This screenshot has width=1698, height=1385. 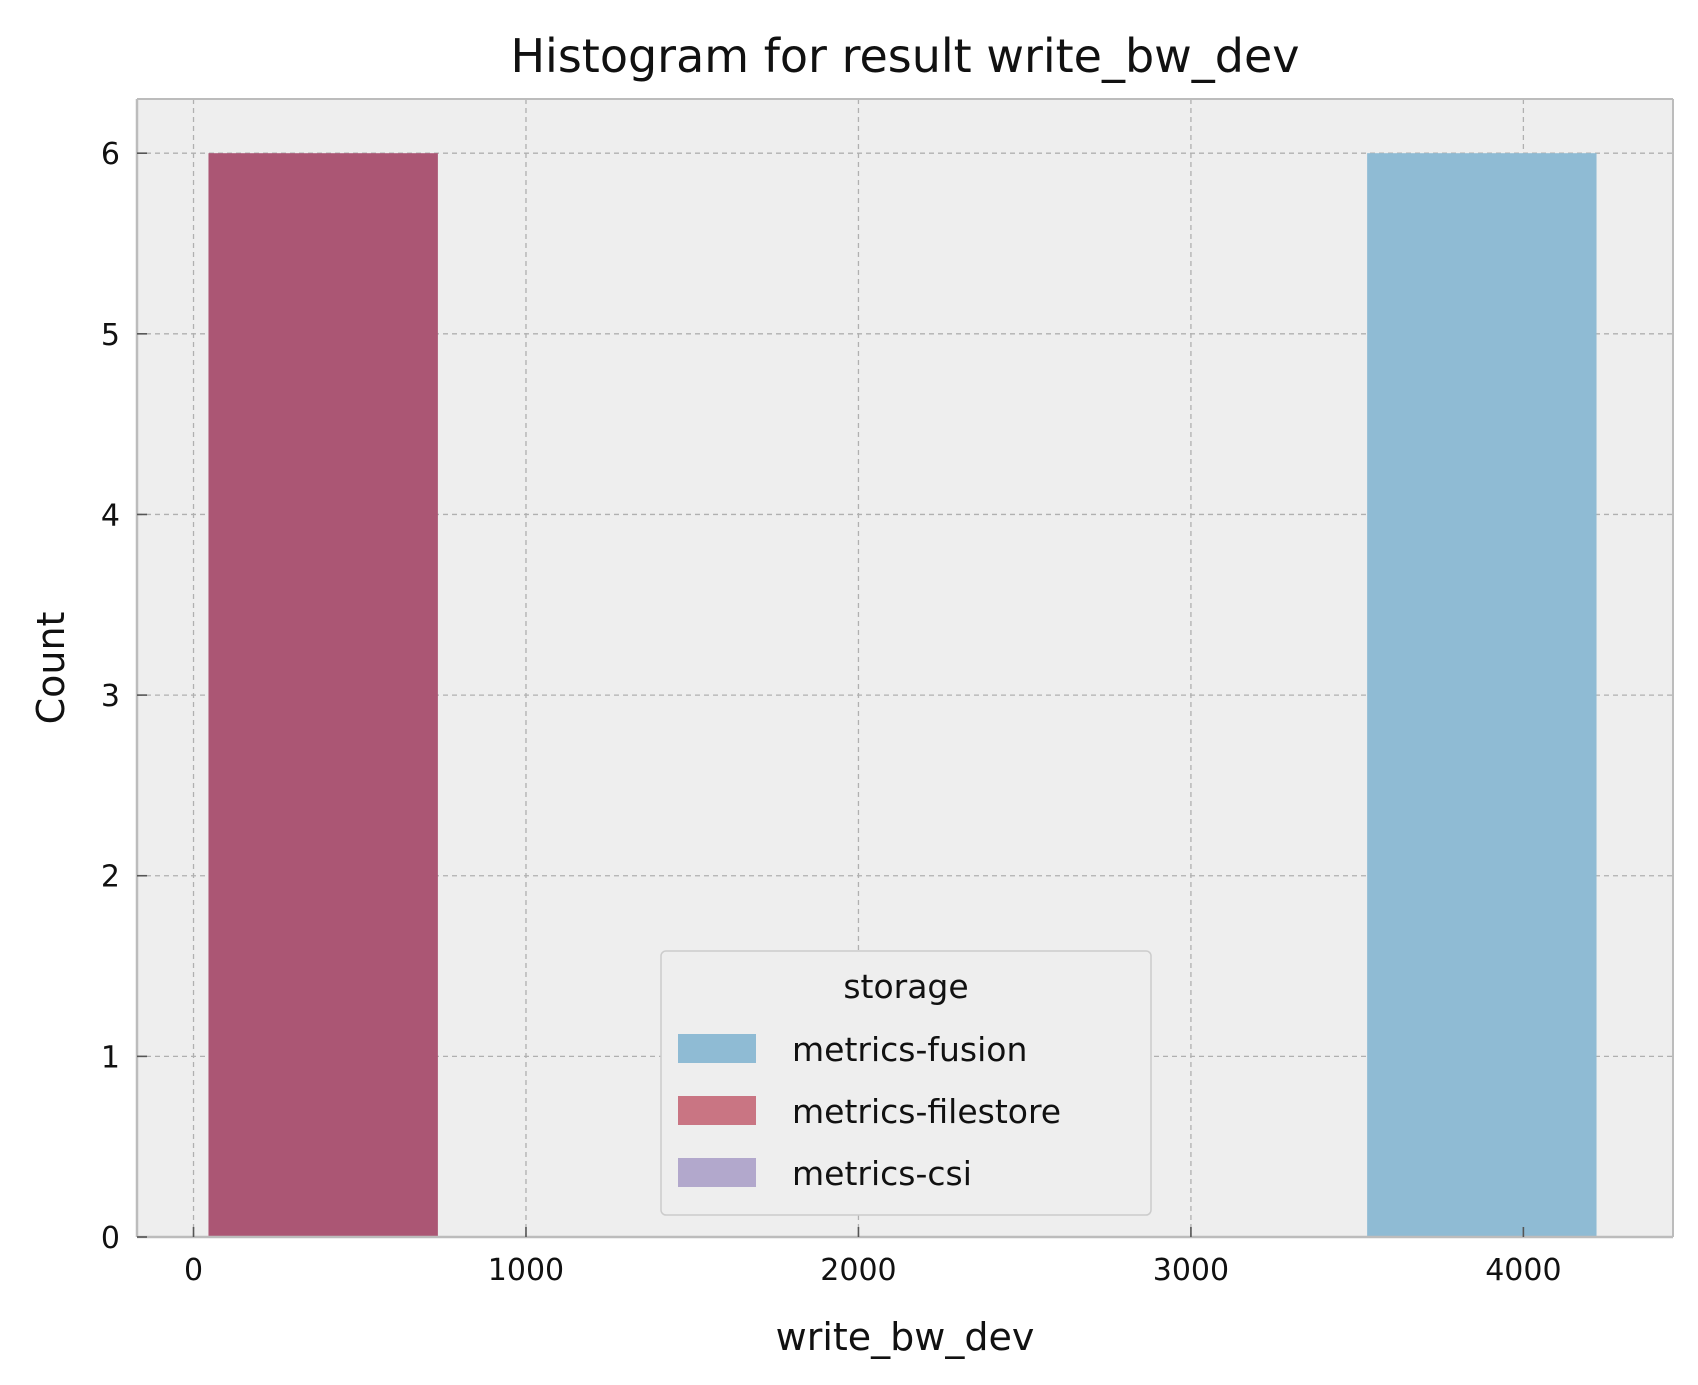 What do you see at coordinates (905, 986) in the screenshot?
I see `legend-title: storage` at bounding box center [905, 986].